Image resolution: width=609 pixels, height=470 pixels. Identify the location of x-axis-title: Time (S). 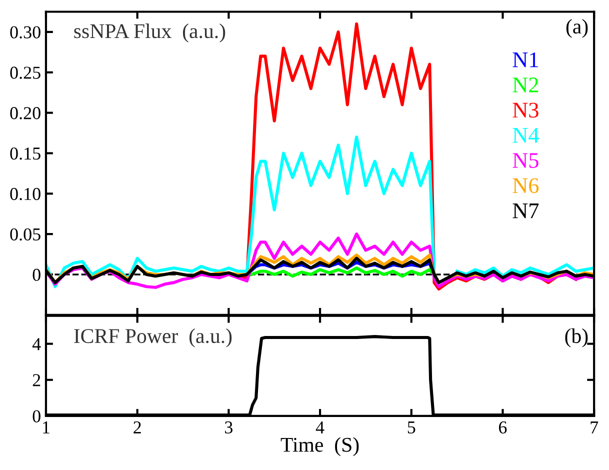
(319, 446).